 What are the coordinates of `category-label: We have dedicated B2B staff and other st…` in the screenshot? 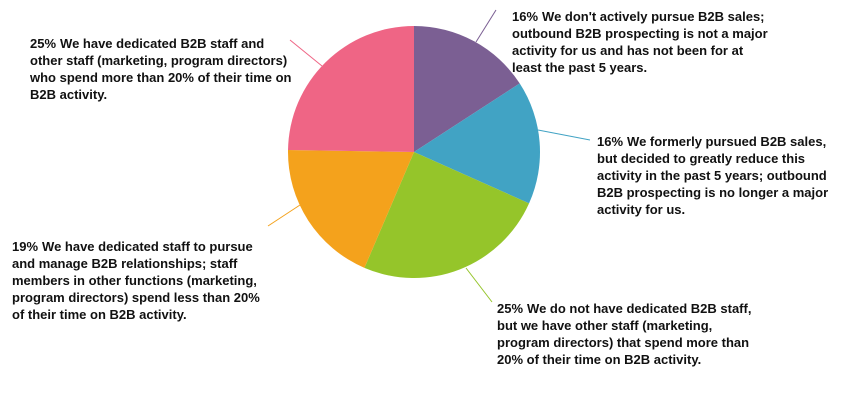 It's located at (161, 69).